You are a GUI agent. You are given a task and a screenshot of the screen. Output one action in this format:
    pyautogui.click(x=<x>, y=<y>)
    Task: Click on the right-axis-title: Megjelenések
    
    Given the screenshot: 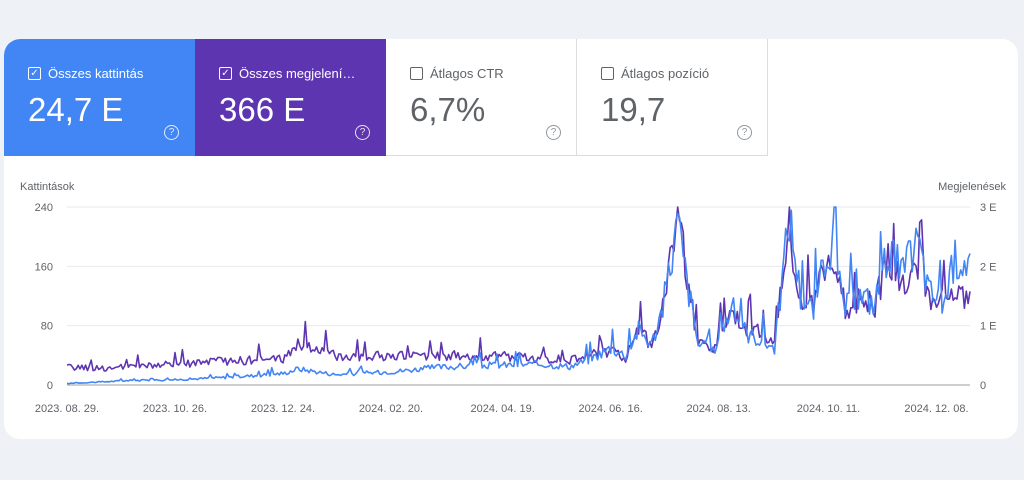 What is the action you would take?
    pyautogui.click(x=972, y=187)
    